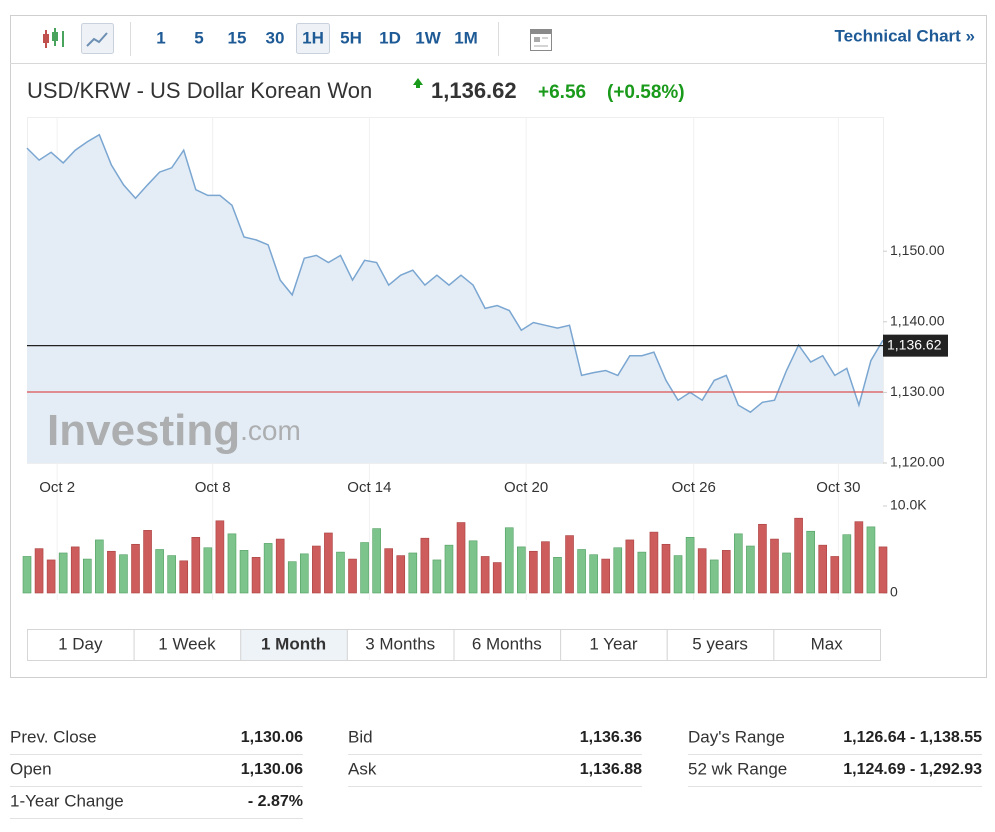 This screenshot has height=832, width=995. What do you see at coordinates (613, 643) in the screenshot?
I see `range-tab-label: 1 Year` at bounding box center [613, 643].